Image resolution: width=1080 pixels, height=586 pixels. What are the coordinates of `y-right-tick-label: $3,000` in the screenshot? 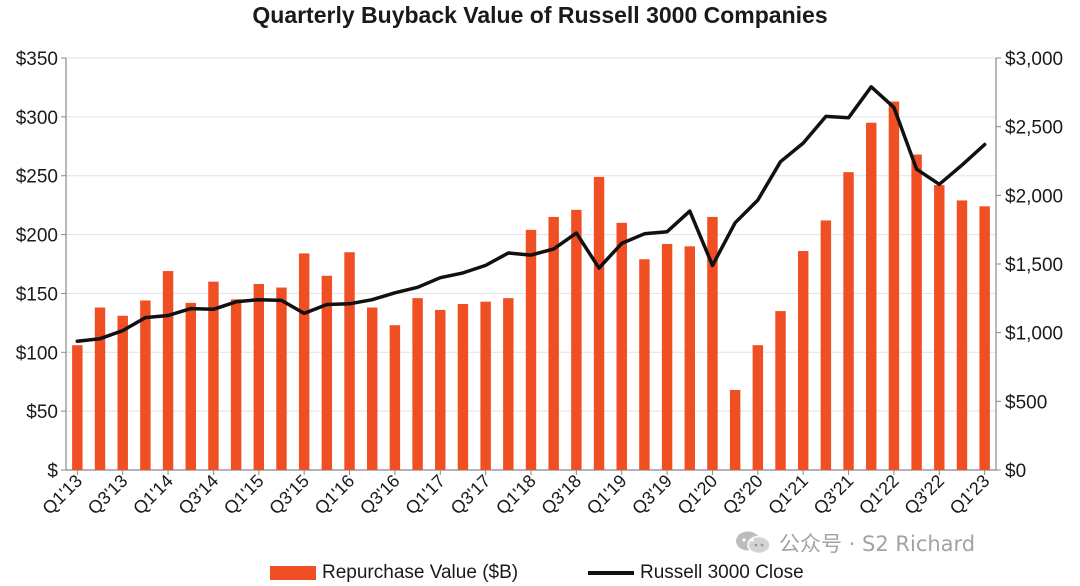 It's located at (1034, 59).